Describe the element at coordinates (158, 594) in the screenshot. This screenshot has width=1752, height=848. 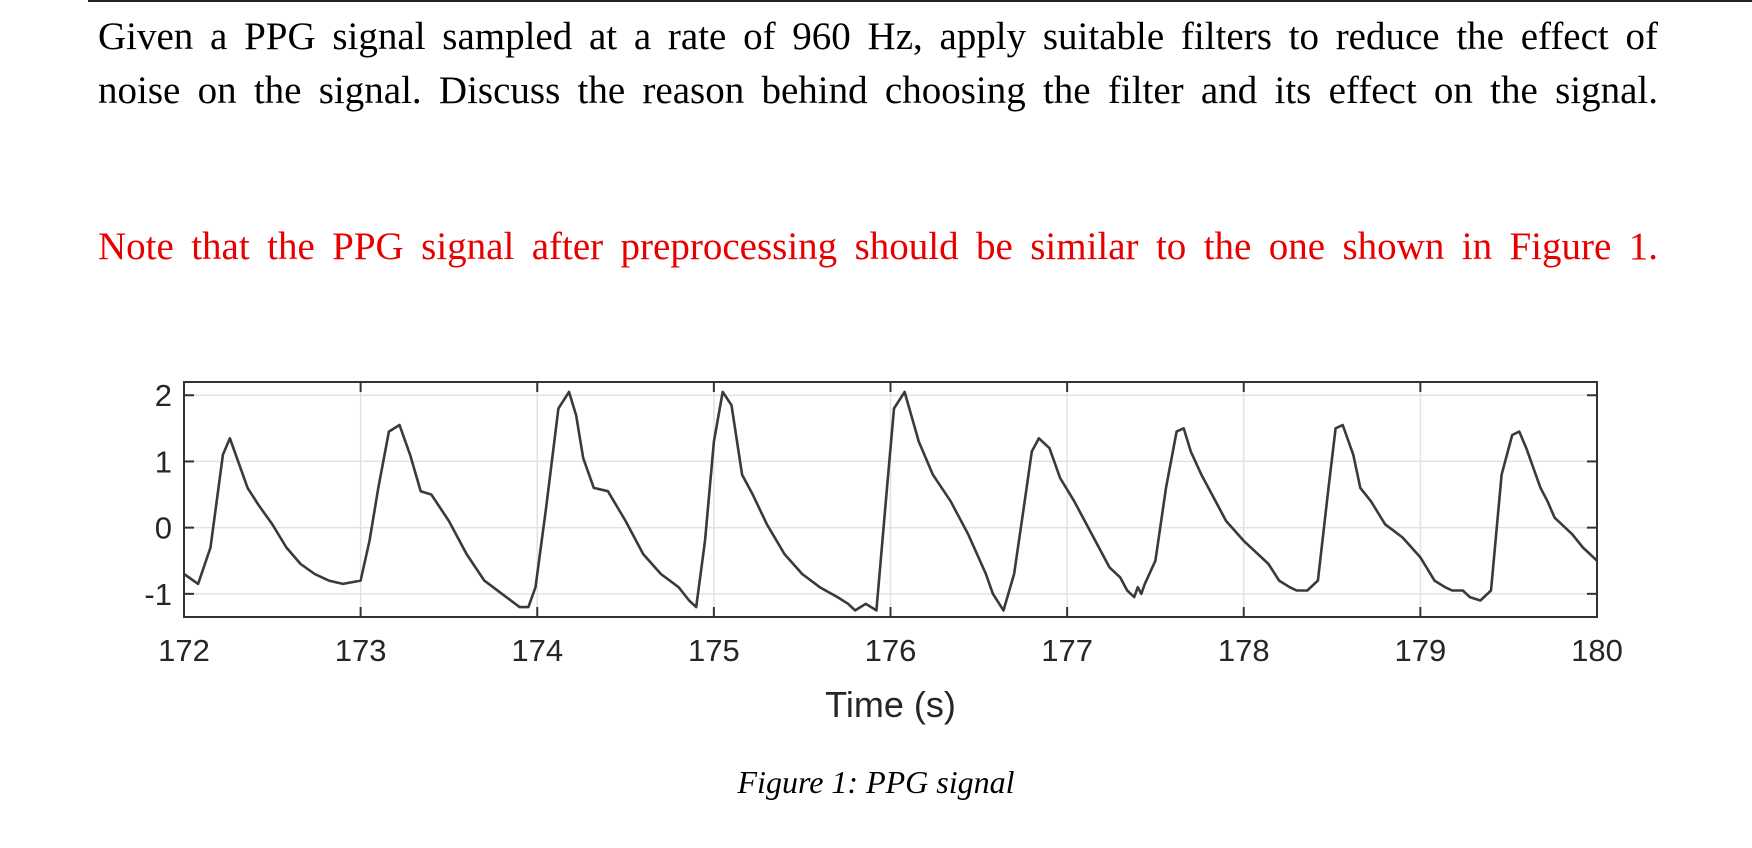
I see `y-tick-label: -1` at that location.